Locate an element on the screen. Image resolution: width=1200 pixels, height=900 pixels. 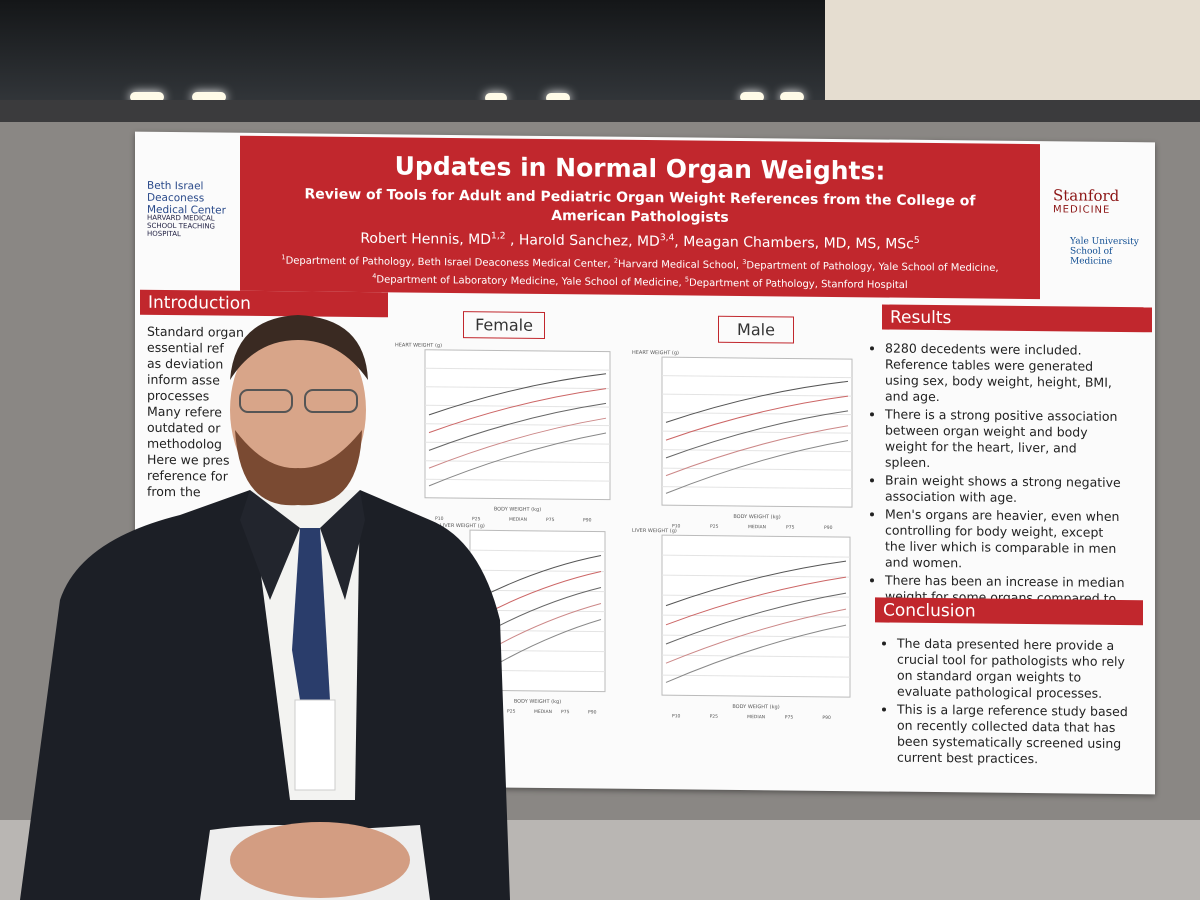
lapel is located at coordinates (302, 545).